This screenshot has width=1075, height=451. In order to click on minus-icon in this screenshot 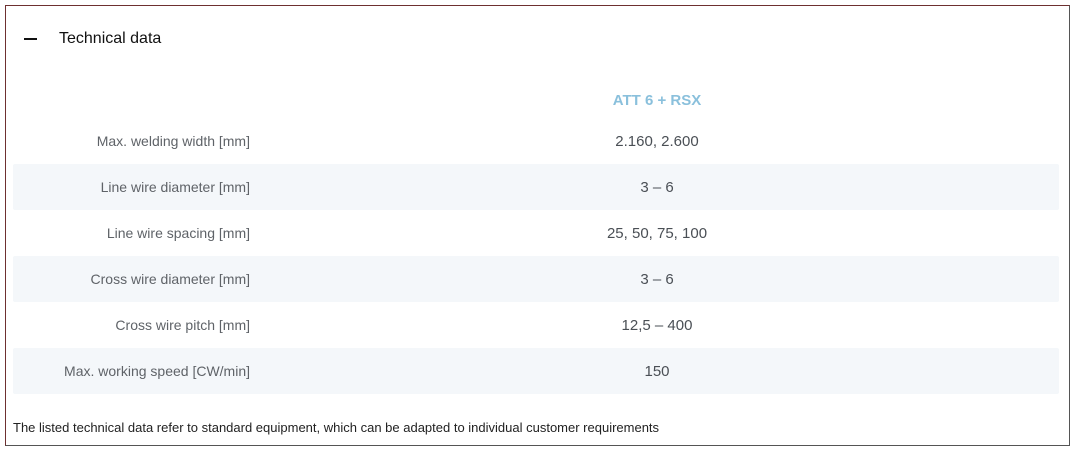, I will do `click(30, 39)`.